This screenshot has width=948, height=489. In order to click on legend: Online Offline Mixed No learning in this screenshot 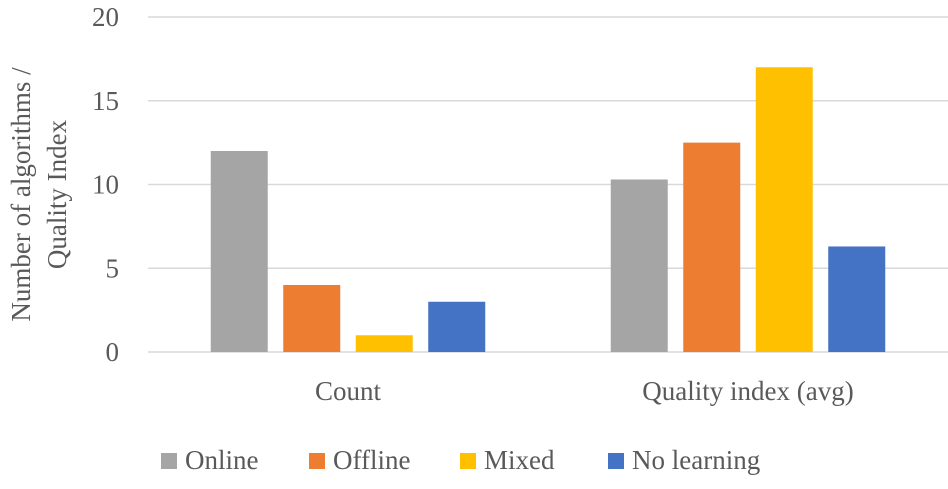, I will do `click(460, 460)`.